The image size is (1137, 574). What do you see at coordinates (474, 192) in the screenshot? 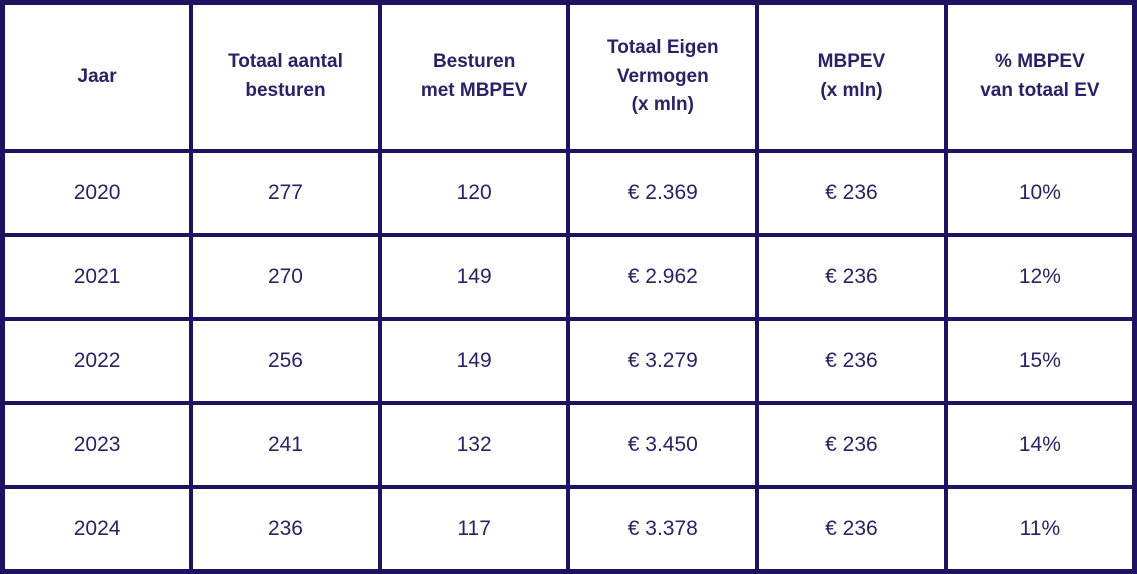
I see `cell-besturen-met-mbpev: 120` at bounding box center [474, 192].